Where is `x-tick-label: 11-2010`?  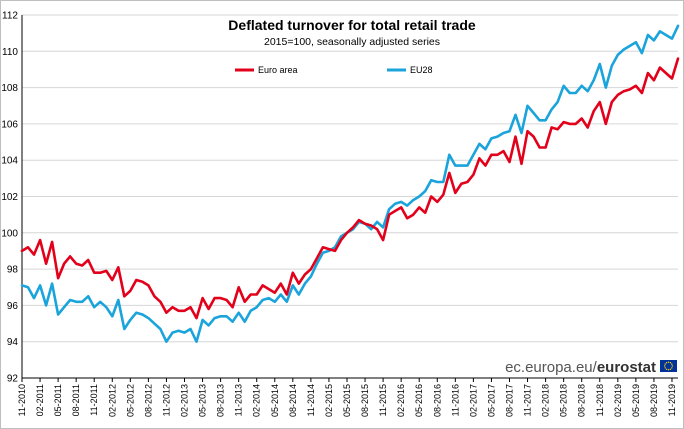 x-tick-label: 11-2010 is located at coordinates (22, 400).